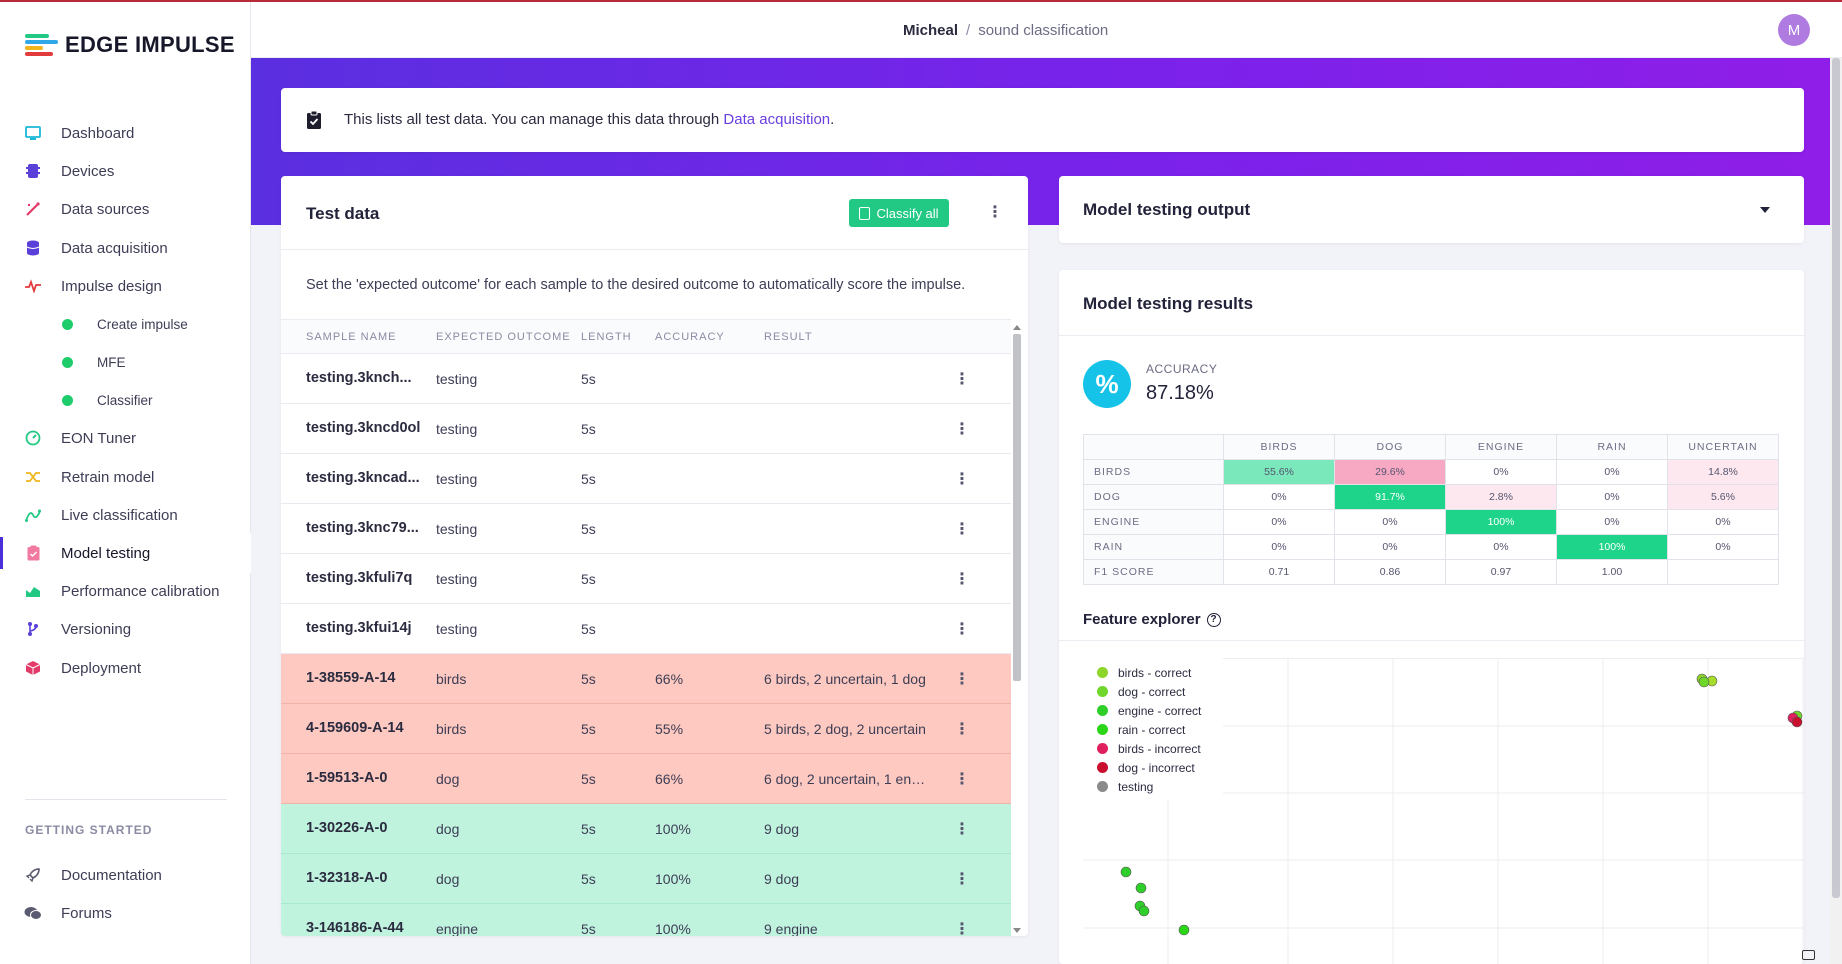 The width and height of the screenshot is (1842, 964). I want to click on legend-item: testing, so click(1160, 786).